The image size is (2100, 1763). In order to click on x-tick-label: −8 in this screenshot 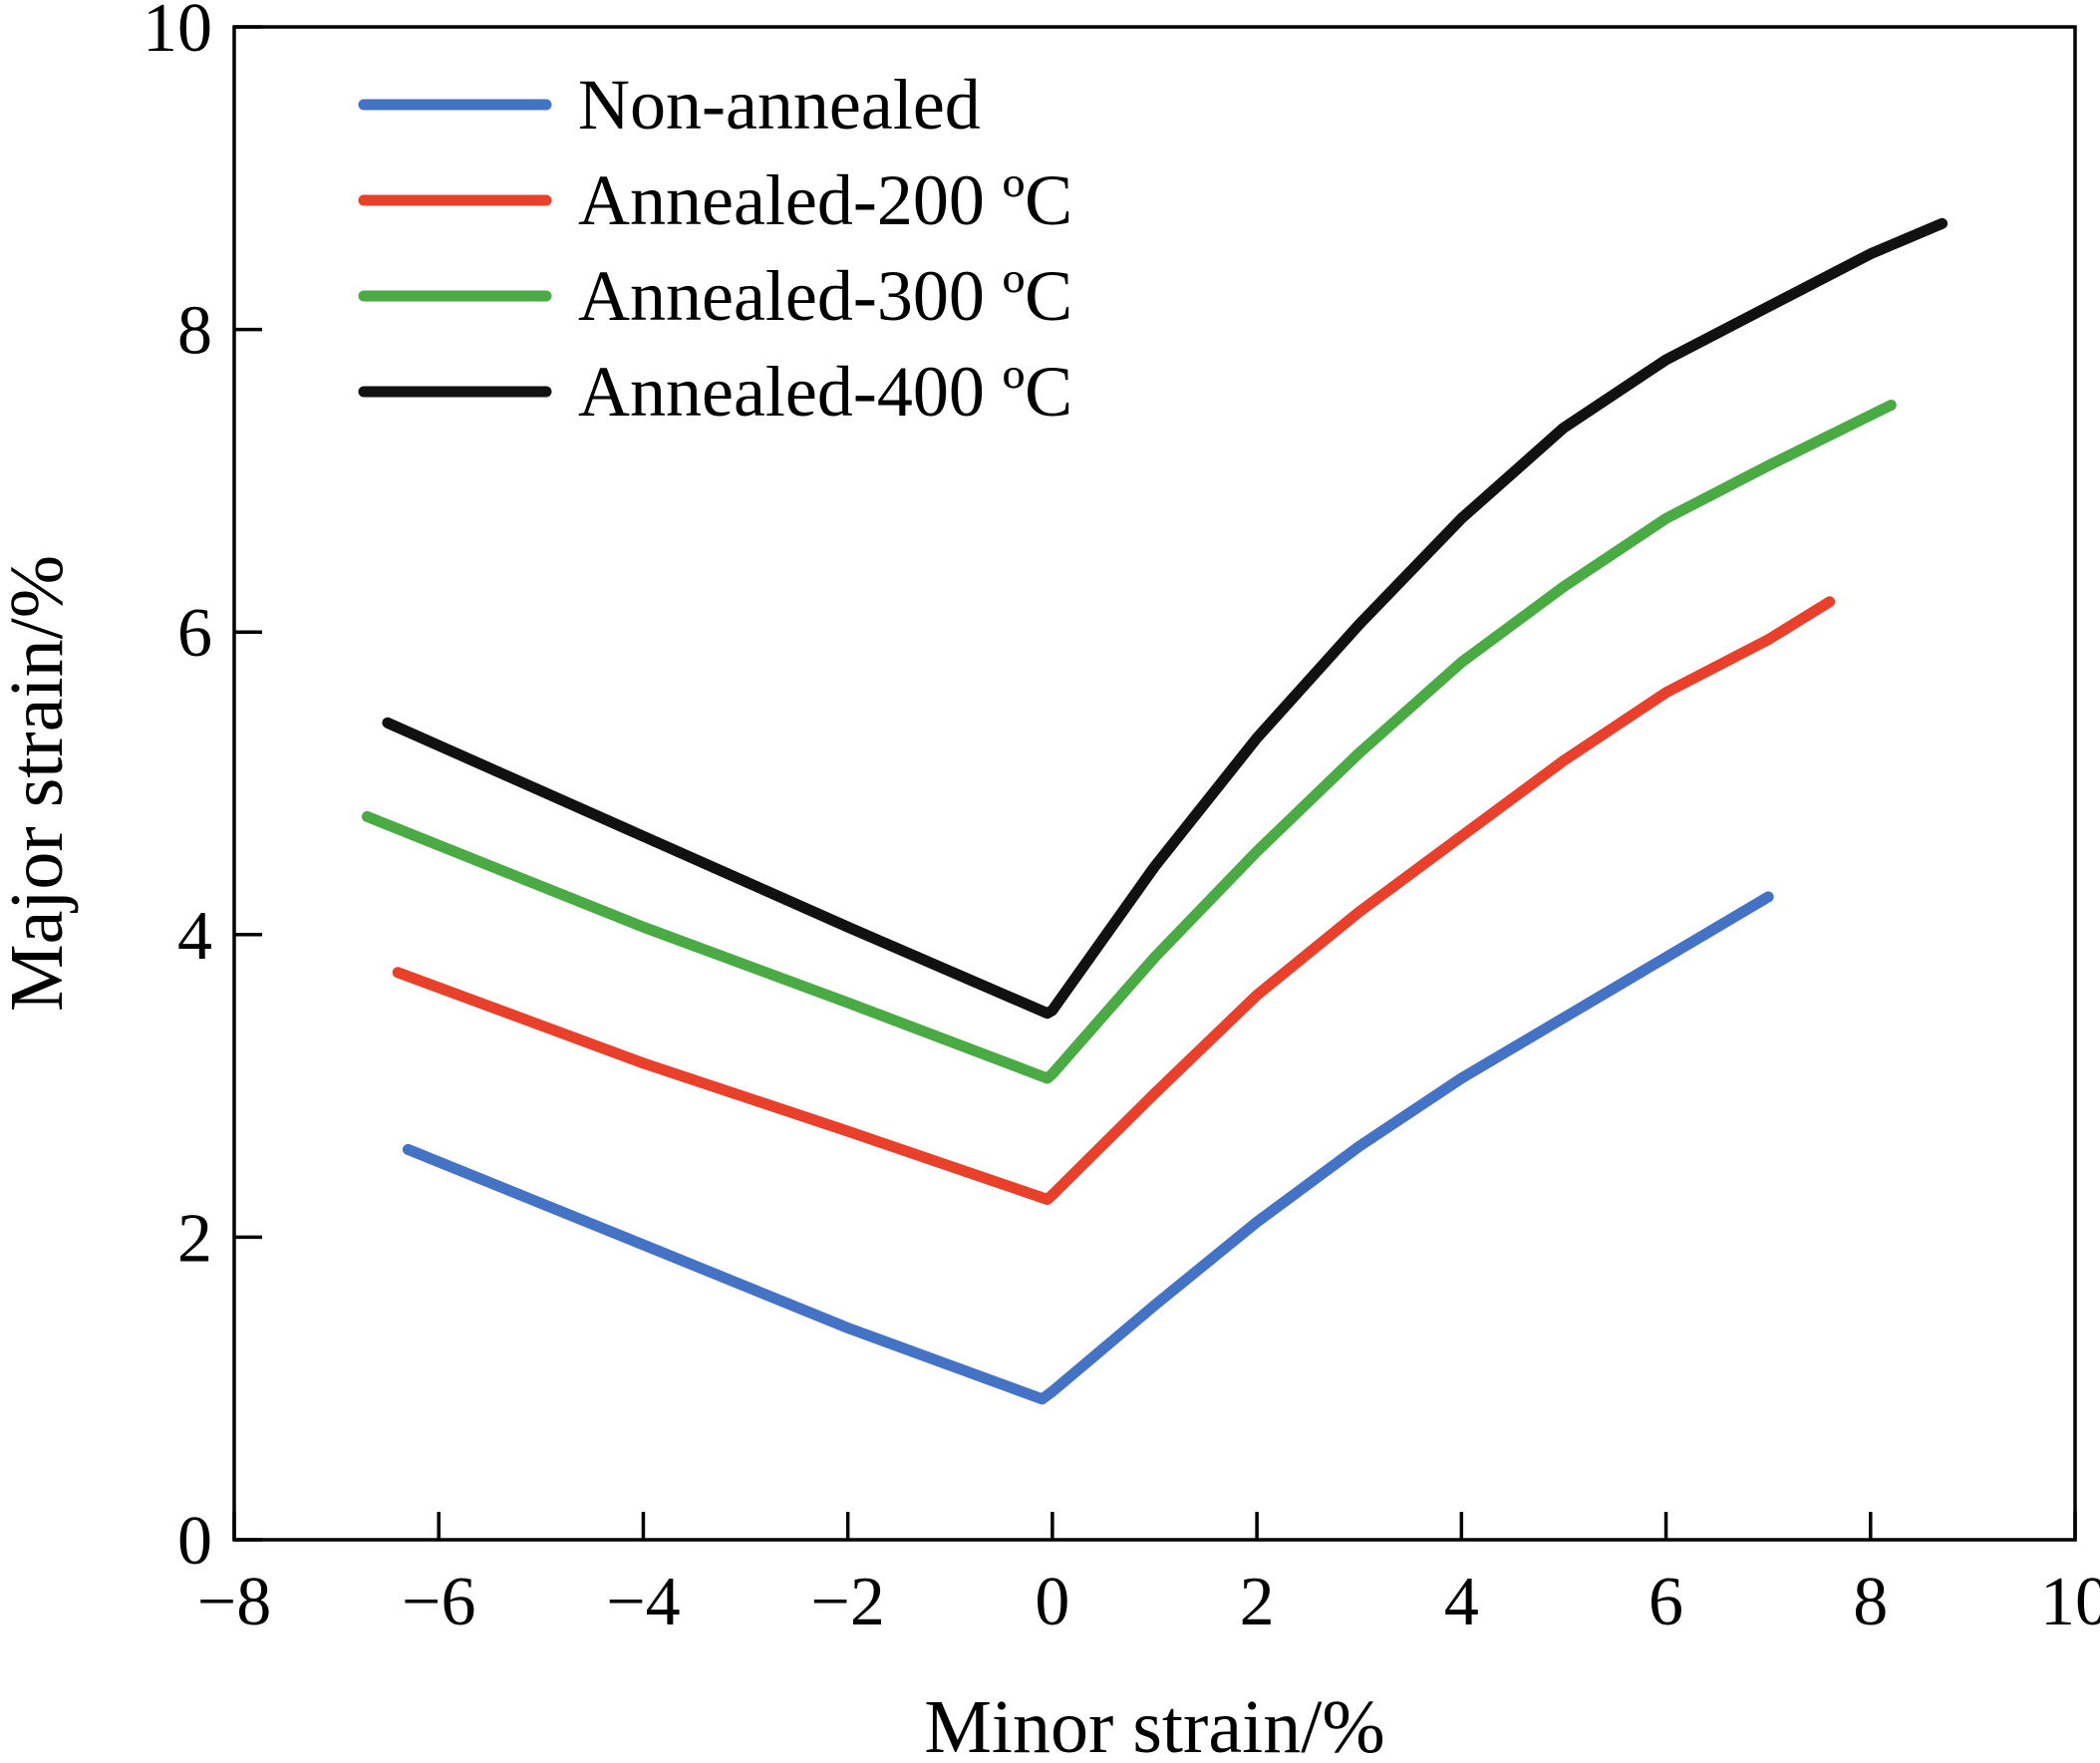, I will do `click(234, 1602)`.